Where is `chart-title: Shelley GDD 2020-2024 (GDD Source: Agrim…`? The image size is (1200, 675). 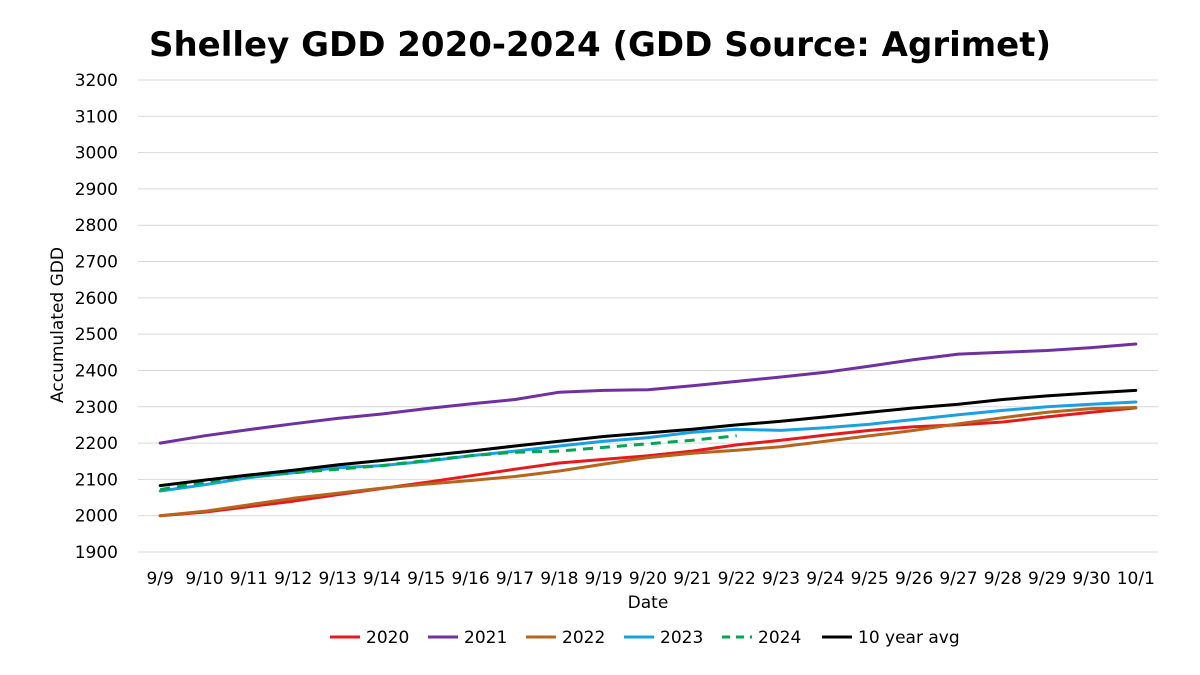 chart-title: Shelley GDD 2020-2024 (GDD Source: Agrim… is located at coordinates (600, 45).